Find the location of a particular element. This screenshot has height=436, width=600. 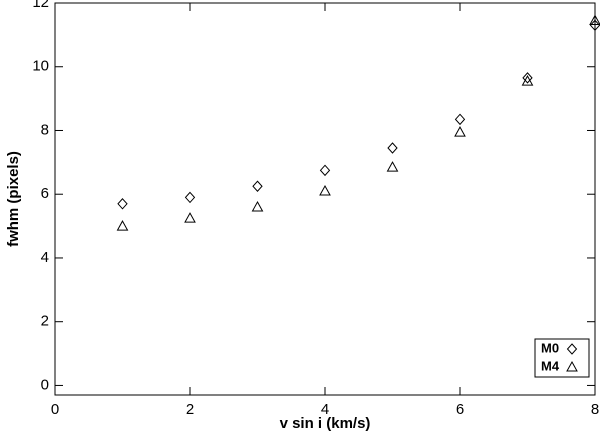

y-tick-label: 10 is located at coordinates (40, 66).